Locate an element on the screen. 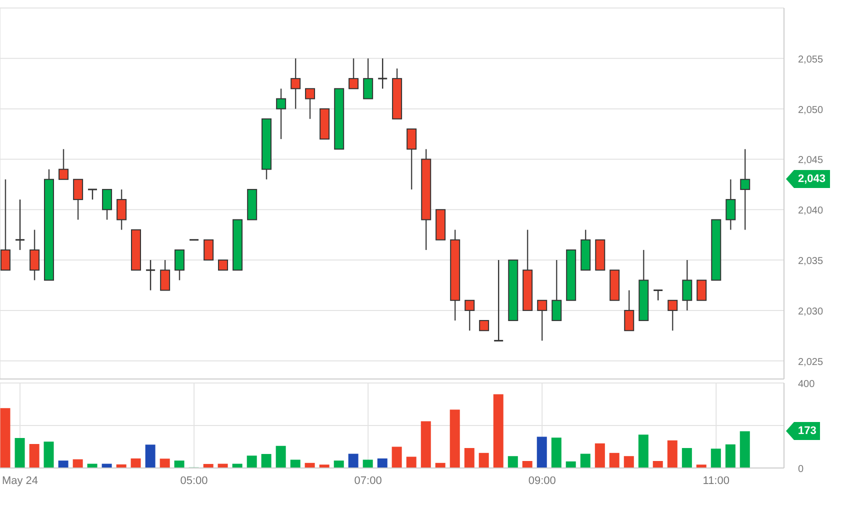 The width and height of the screenshot is (846, 507). x-tick-label: May 24 is located at coordinates (20, 480).